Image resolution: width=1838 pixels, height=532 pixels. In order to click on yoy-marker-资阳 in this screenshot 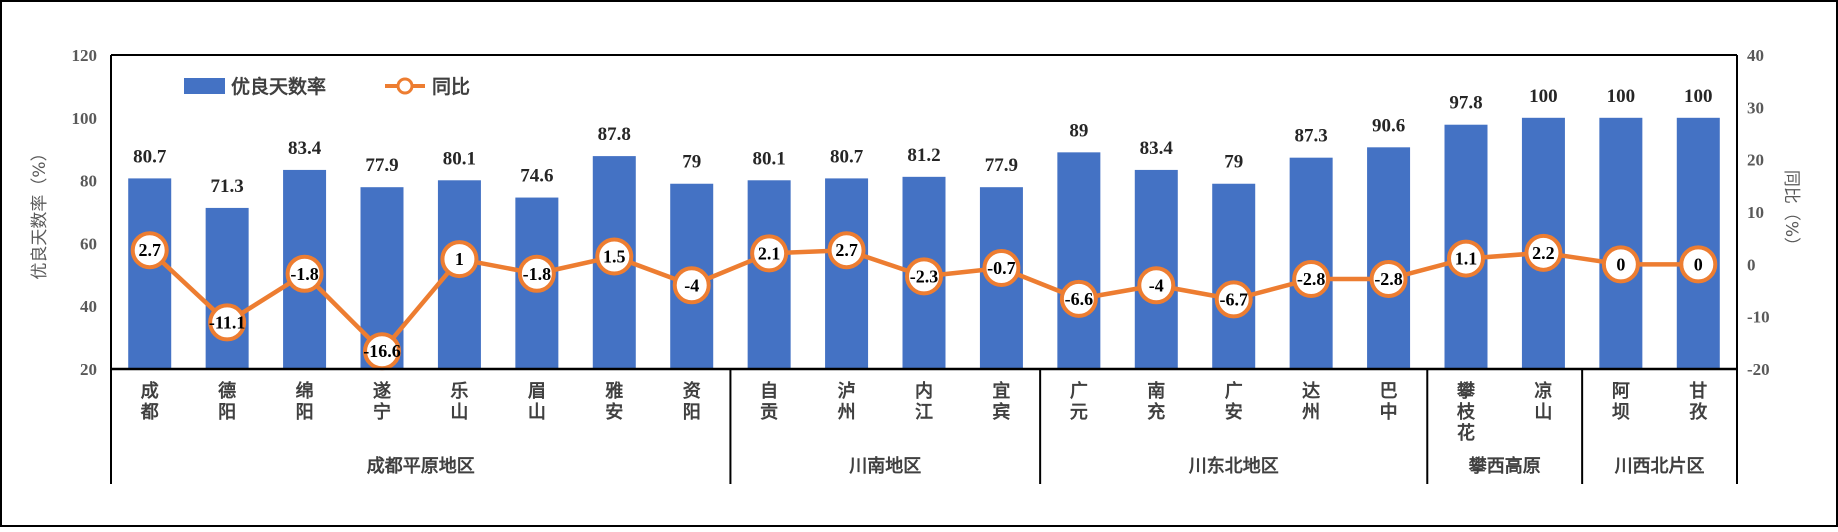, I will do `click(691, 285)`.